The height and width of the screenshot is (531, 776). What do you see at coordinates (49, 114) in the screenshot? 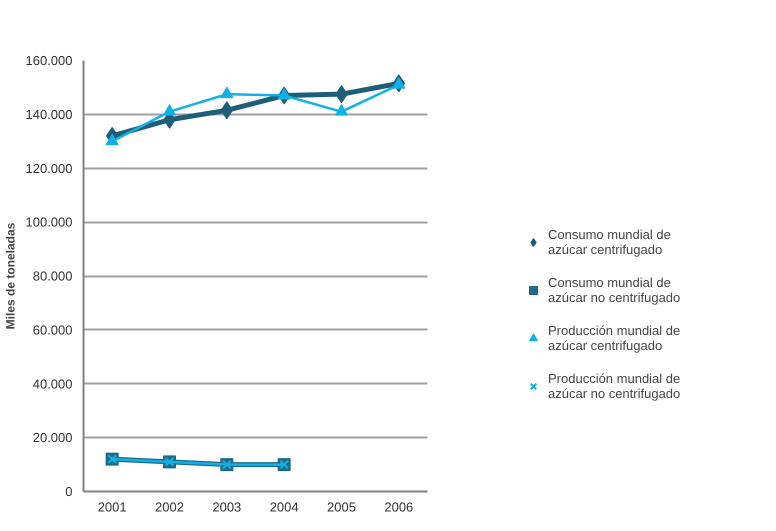
I see `y-tick-label: 140.000` at bounding box center [49, 114].